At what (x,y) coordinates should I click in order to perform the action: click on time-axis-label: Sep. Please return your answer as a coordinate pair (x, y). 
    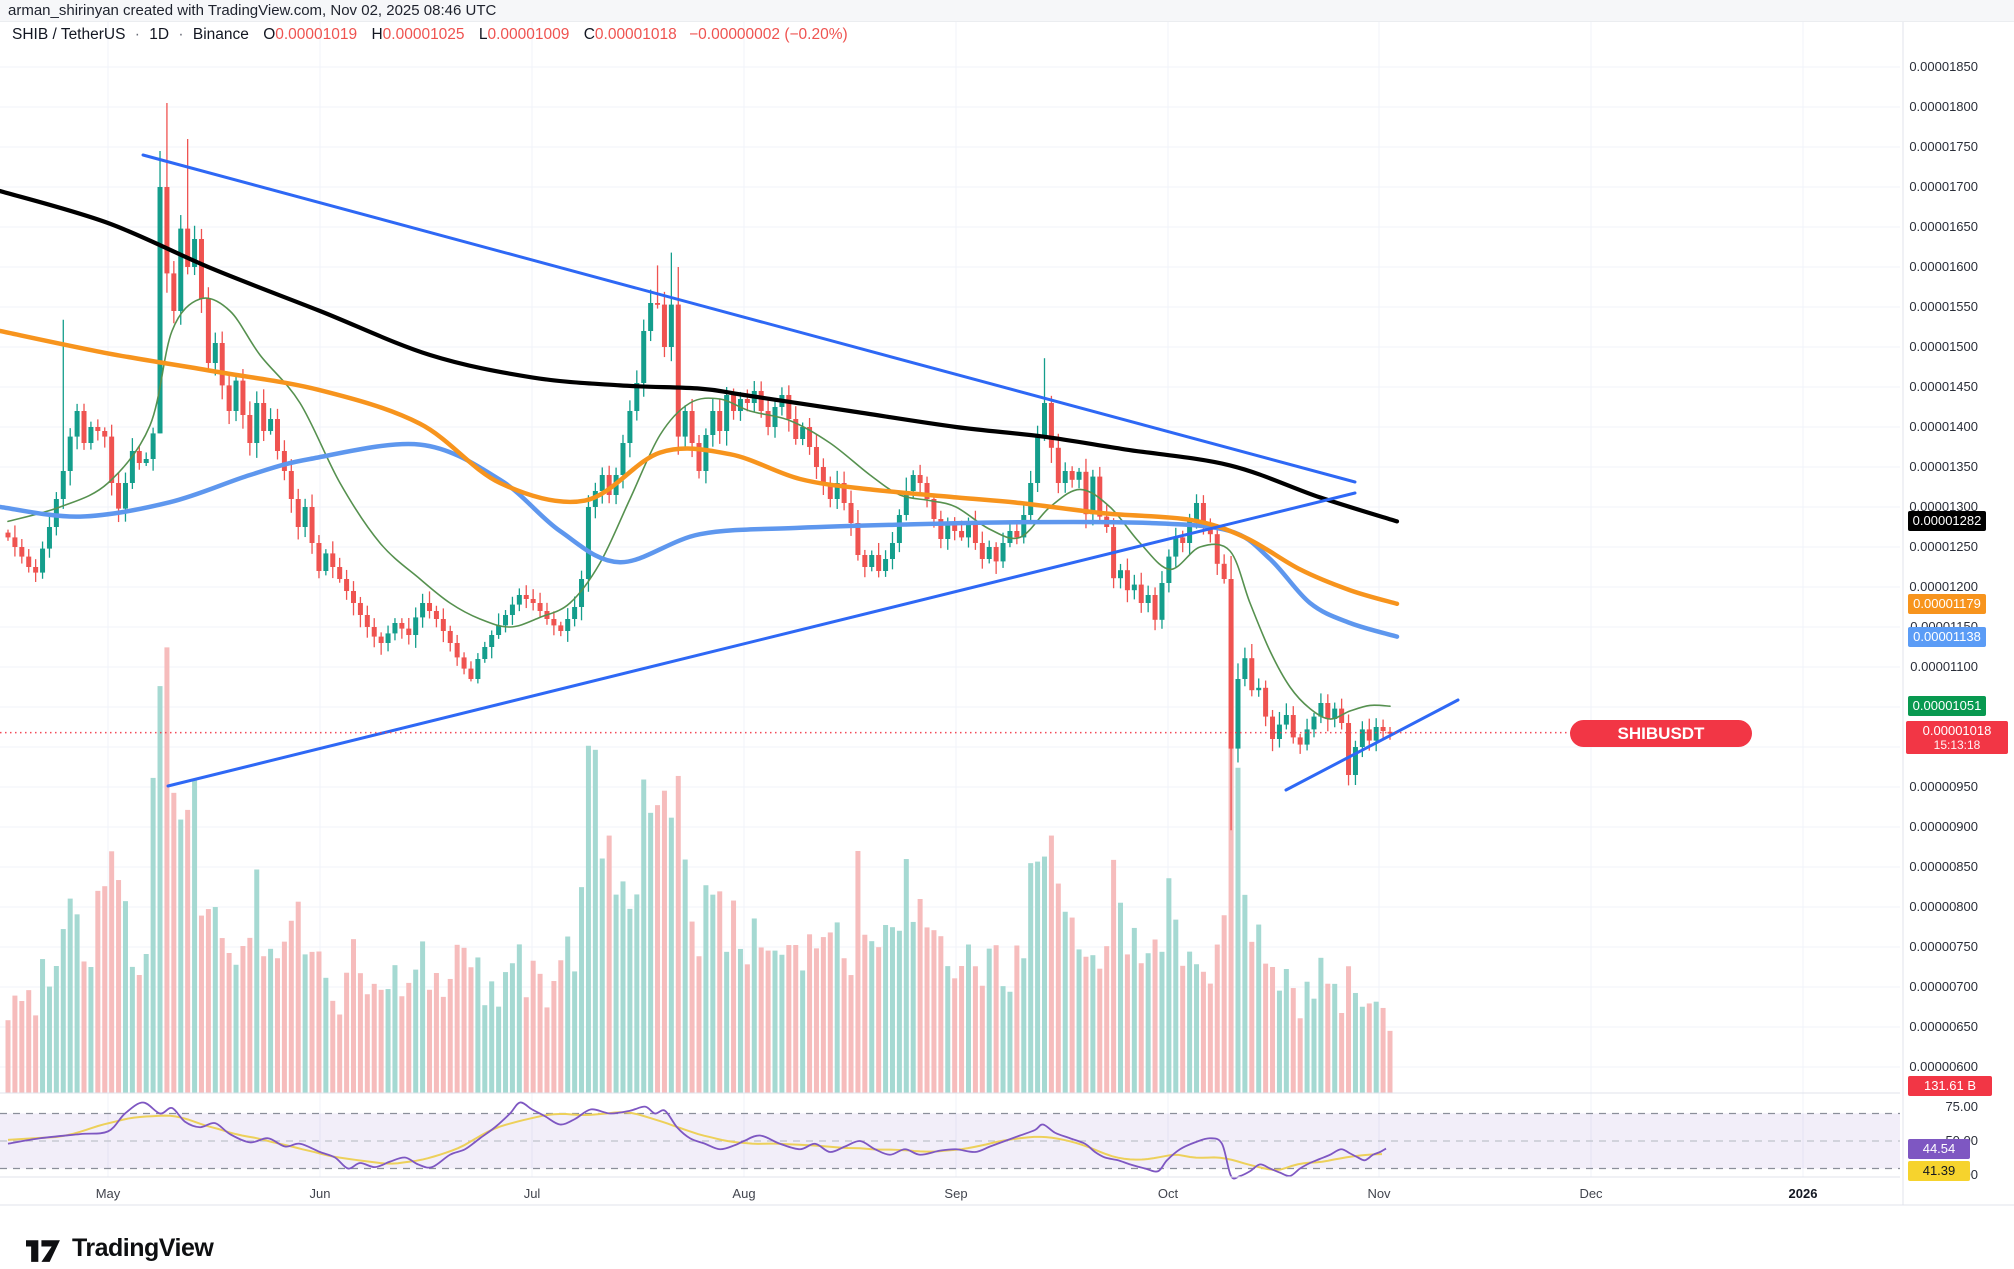
    Looking at the image, I should click on (956, 1193).